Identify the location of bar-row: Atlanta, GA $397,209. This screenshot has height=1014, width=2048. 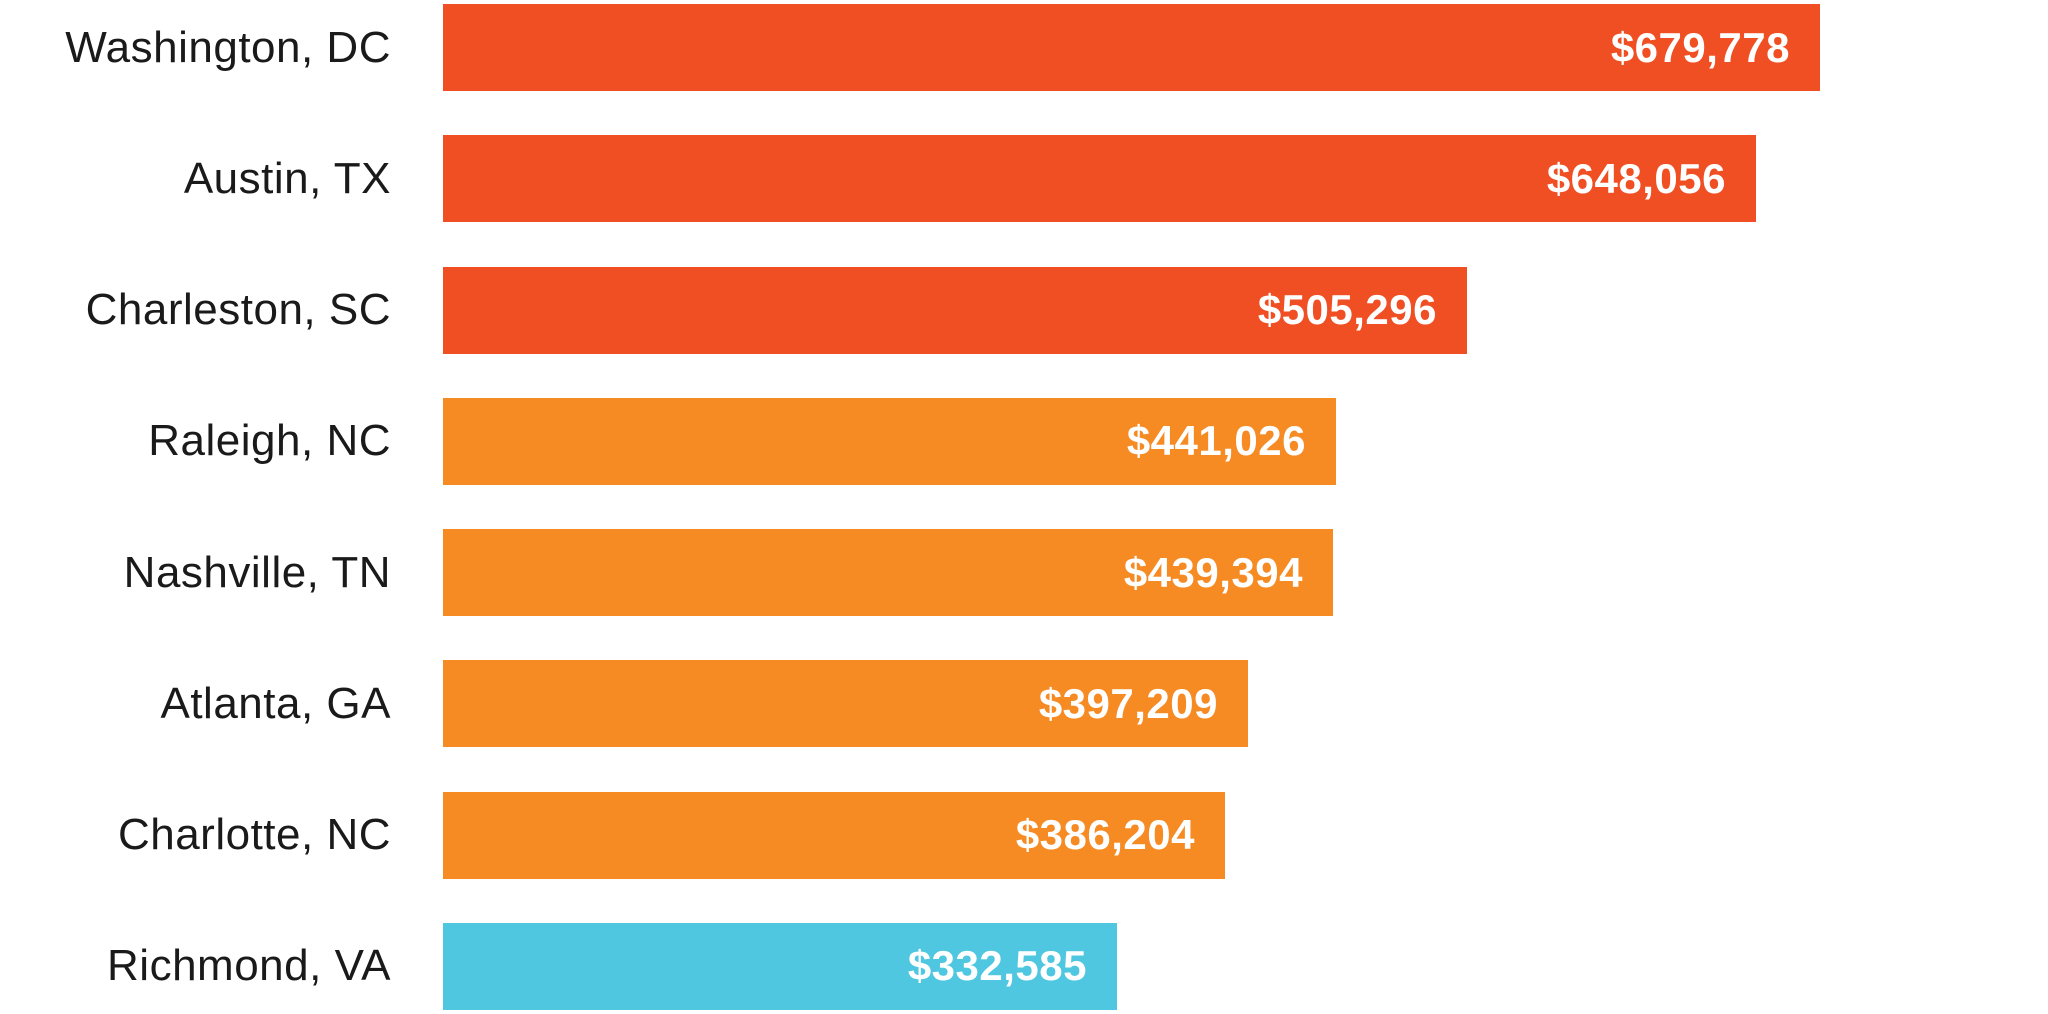
(1024, 704).